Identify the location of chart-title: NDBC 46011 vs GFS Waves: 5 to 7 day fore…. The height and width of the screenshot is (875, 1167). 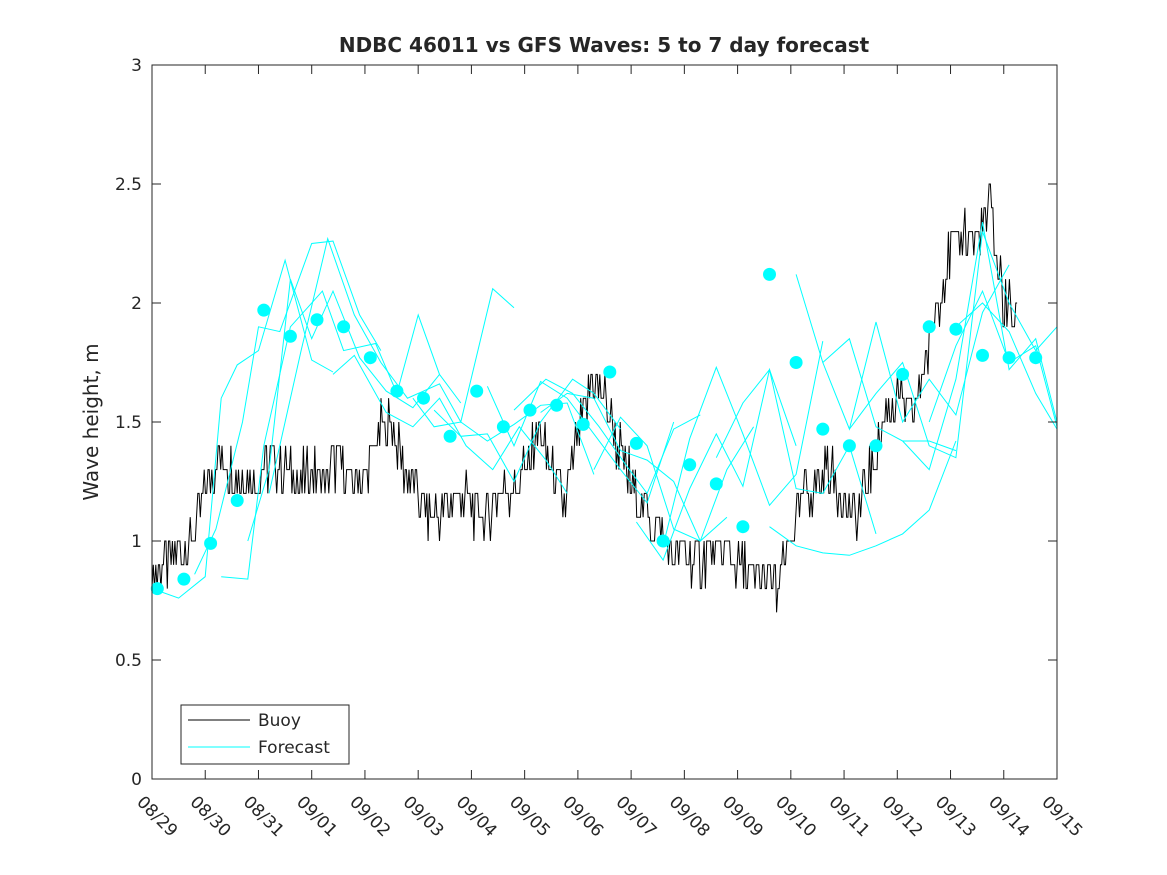
(604, 45).